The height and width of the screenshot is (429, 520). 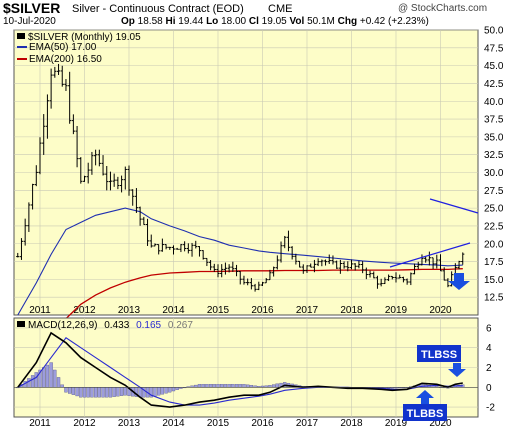 I want to click on price-y-tick-1: 15.0, so click(x=494, y=280).